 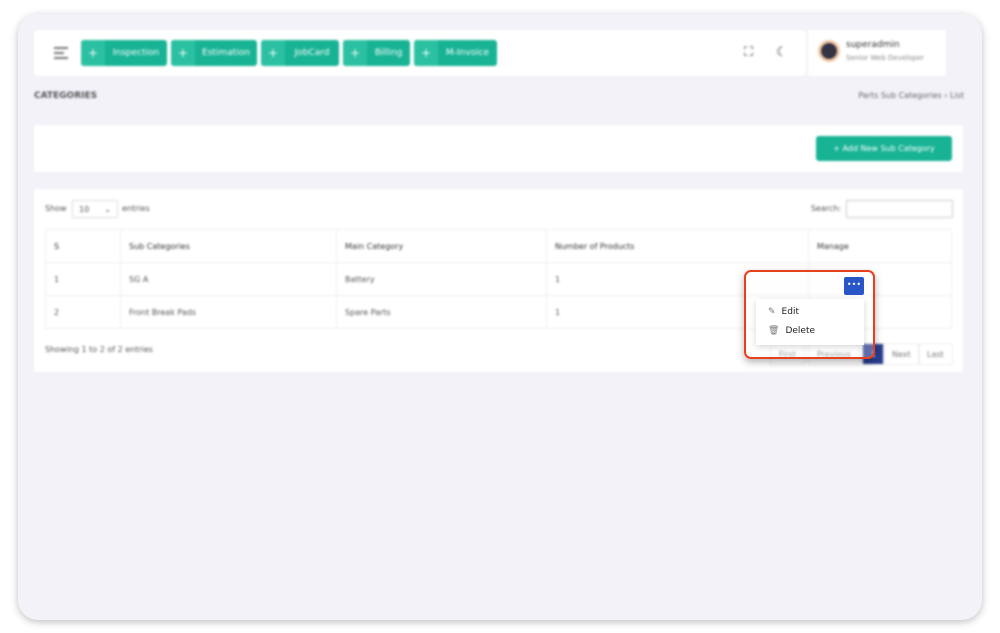 What do you see at coordinates (810, 322) in the screenshot?
I see `dropdown-menu: ✎ Edit 🗑 Delete` at bounding box center [810, 322].